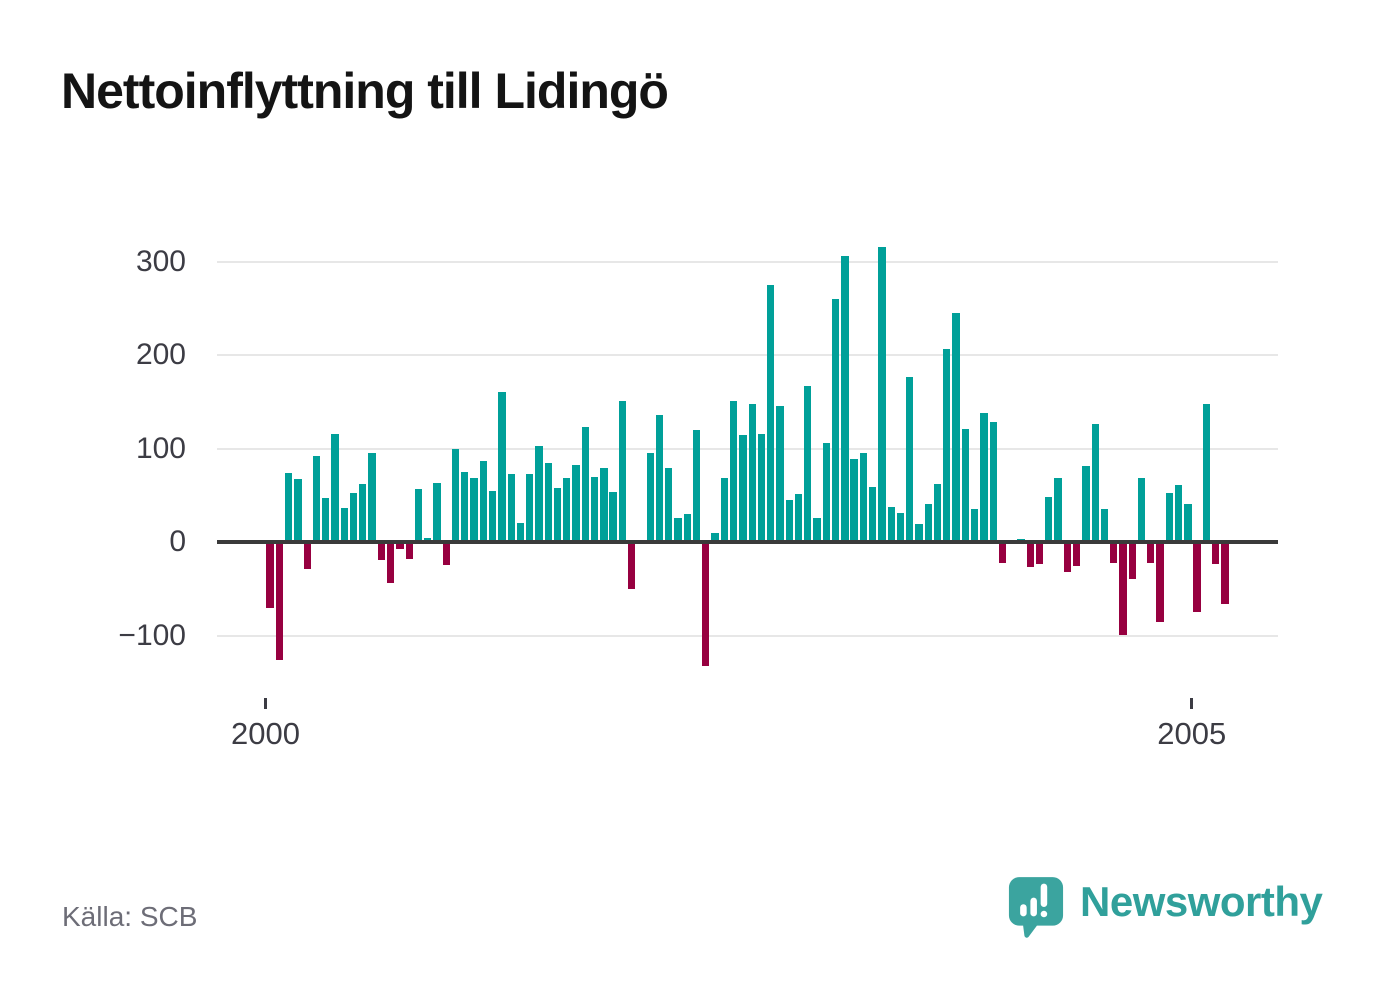 This screenshot has height=999, width=1382. I want to click on y-tick-label: 300, so click(160, 261).